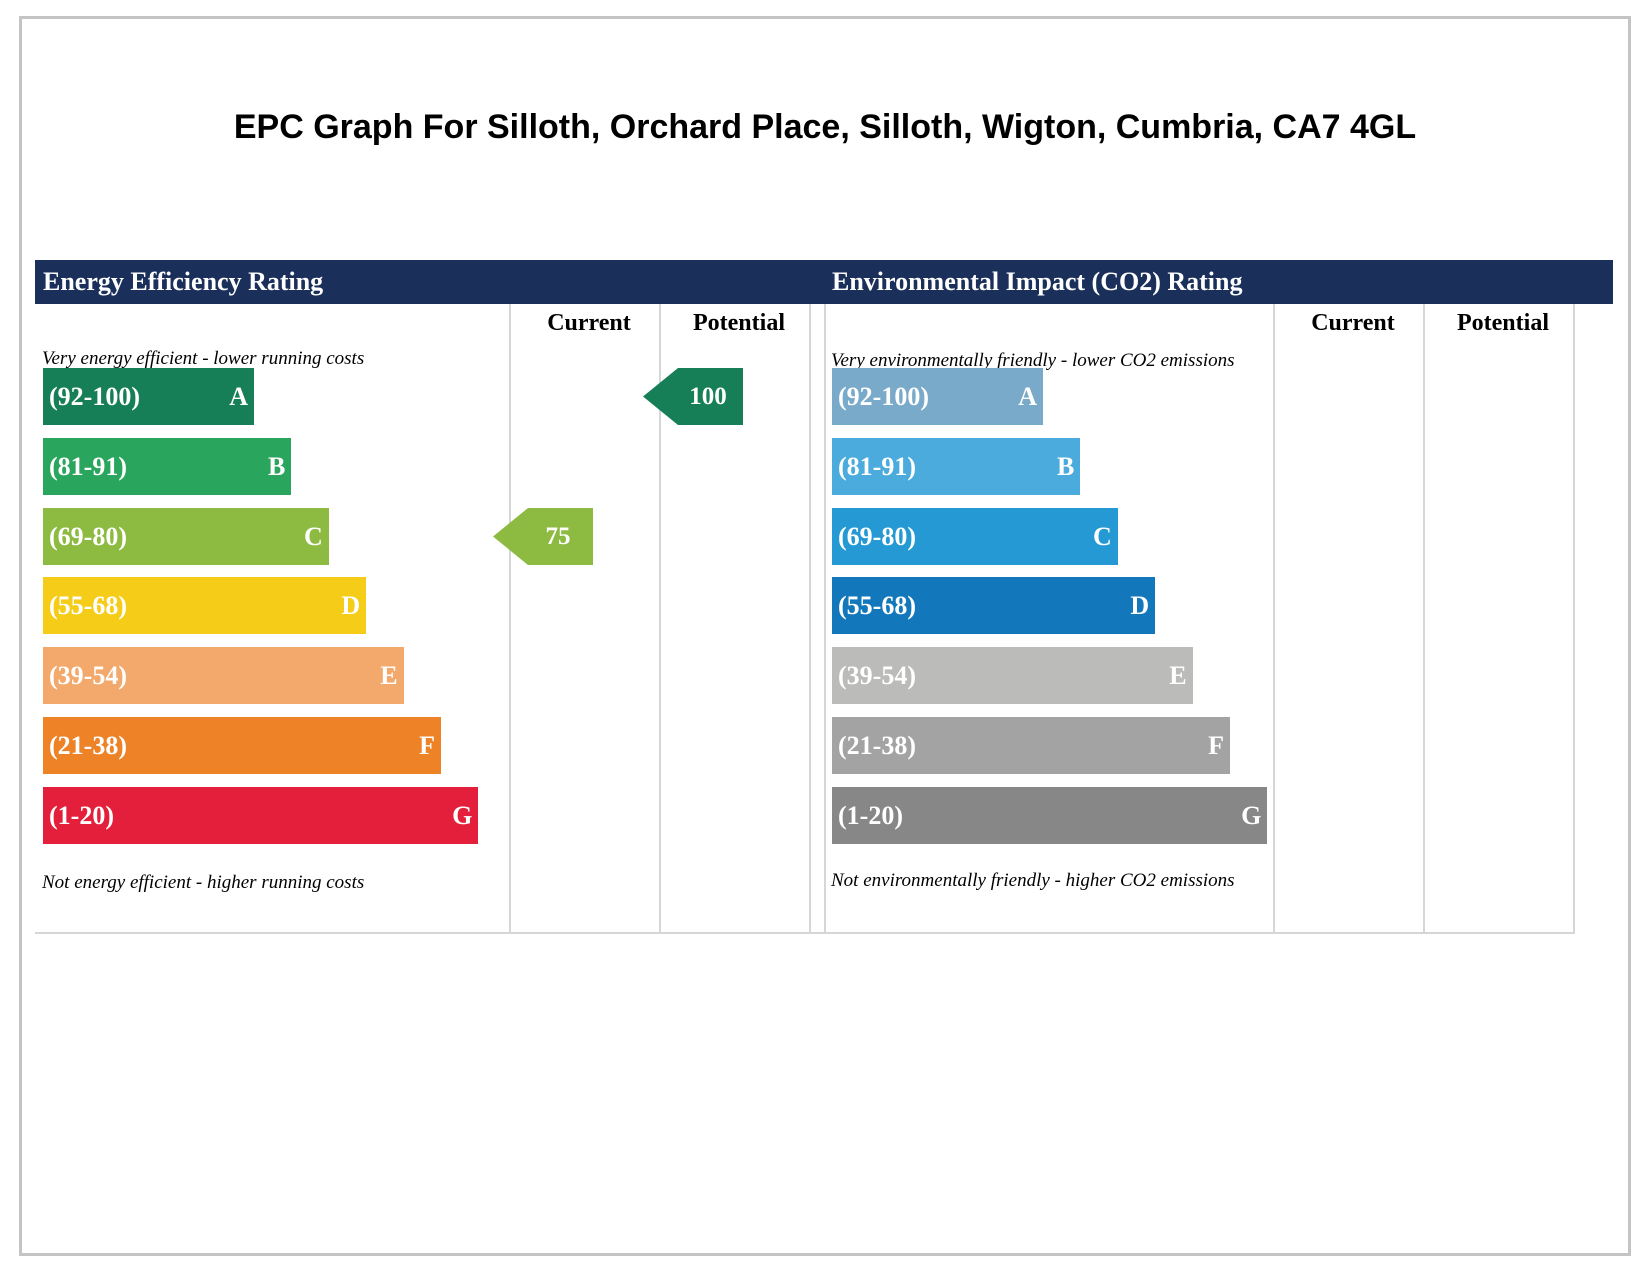  I want to click on environmental-impact-header: Environmental Impact (CO2) Rating, so click(1218, 282).